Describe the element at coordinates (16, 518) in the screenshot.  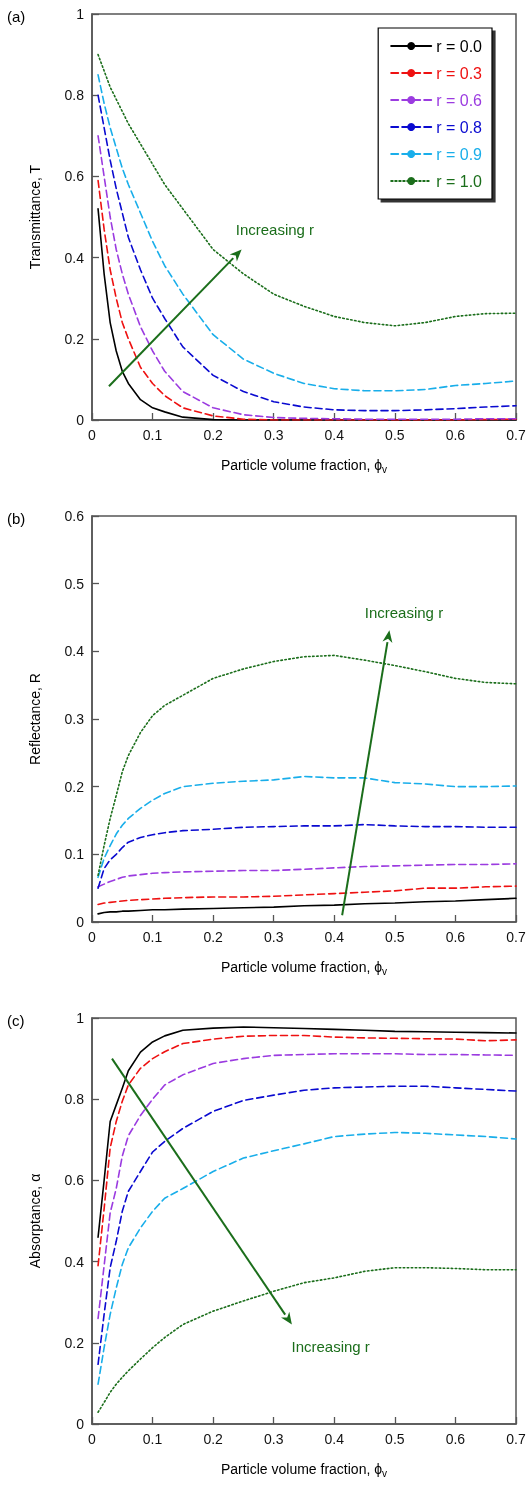
I see `chart-title: (b)` at that location.